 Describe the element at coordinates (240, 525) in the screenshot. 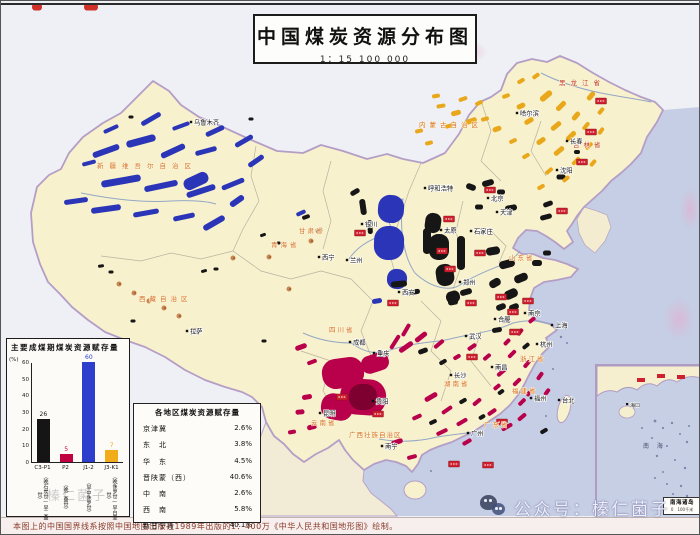

I see `region-share-value: 40.1%` at that location.